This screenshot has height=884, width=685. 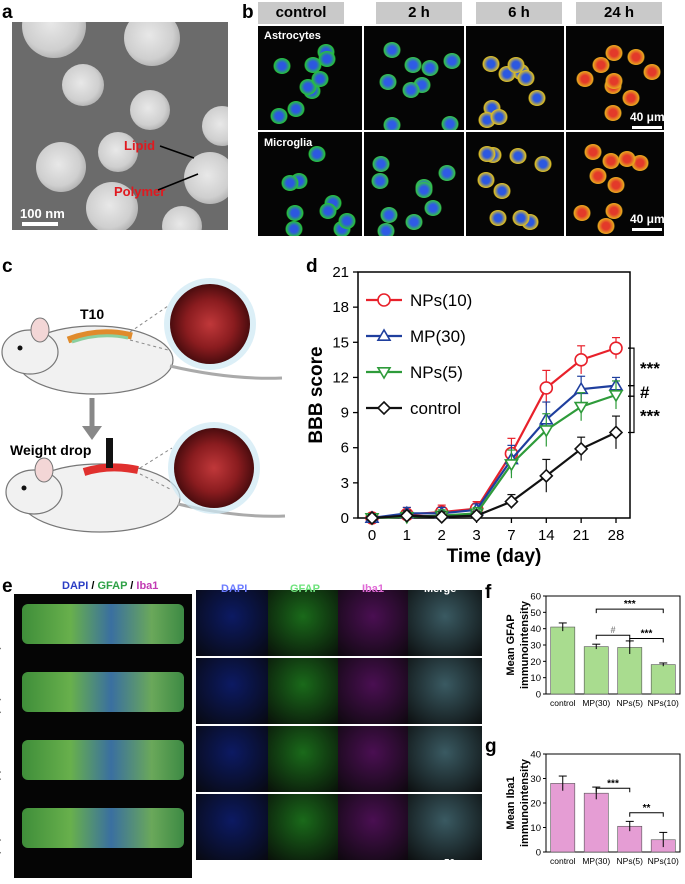 What do you see at coordinates (525, 644) in the screenshot?
I see `y-axis-label-line2: immunointensity` at bounding box center [525, 644].